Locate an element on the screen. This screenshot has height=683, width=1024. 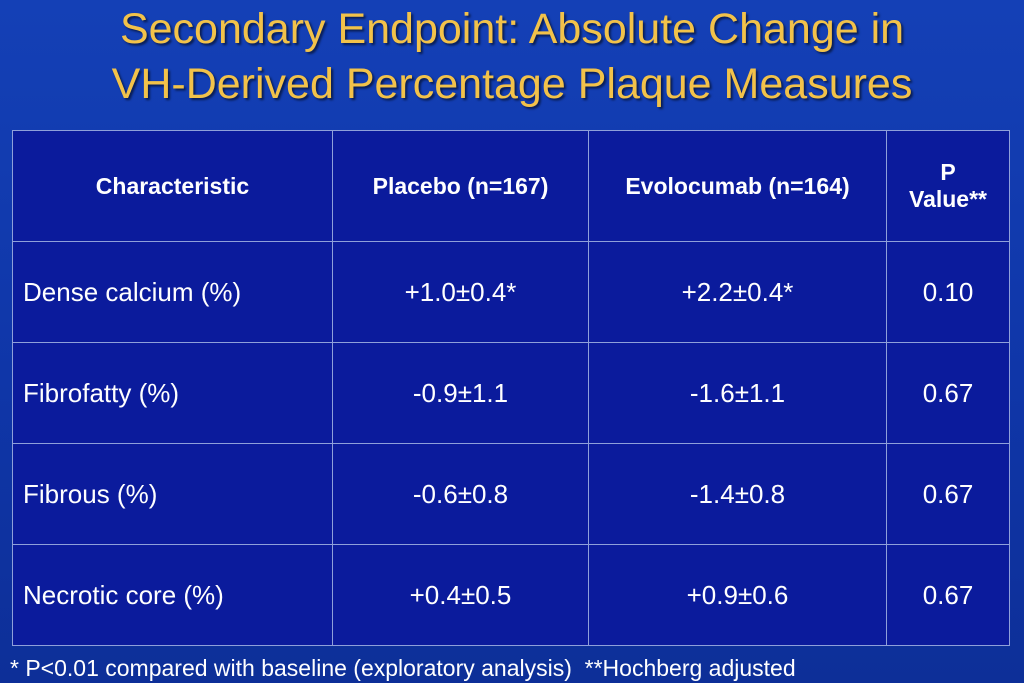
cell-evolocumab: +0.9±0.6 is located at coordinates (737, 595).